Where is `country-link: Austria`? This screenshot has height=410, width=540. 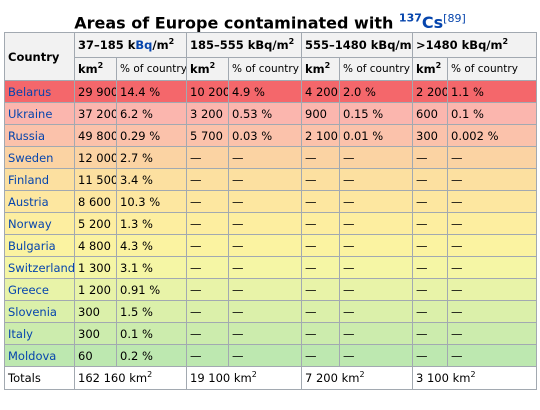 country-link: Austria is located at coordinates (28, 201).